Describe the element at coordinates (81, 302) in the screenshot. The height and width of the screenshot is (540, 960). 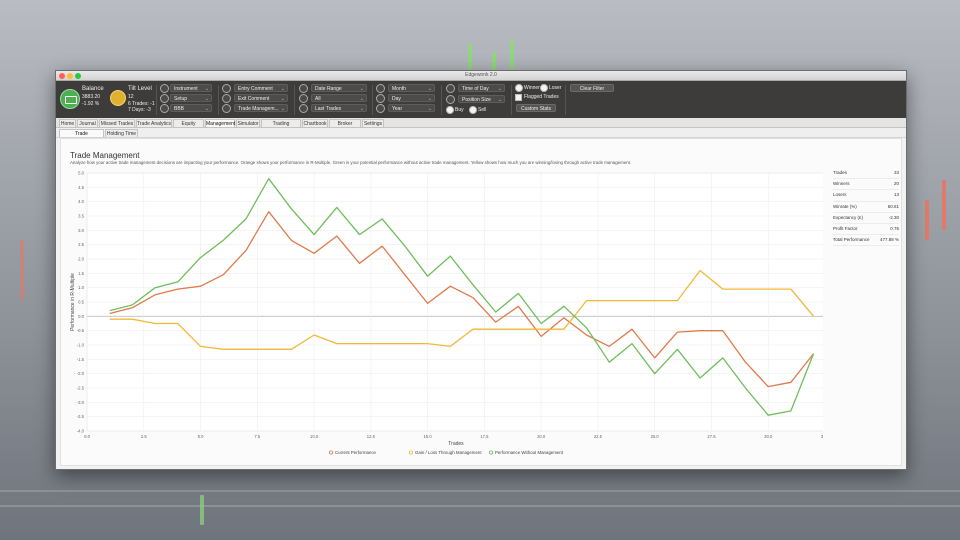
I see `y-tick-label: 0.5` at that location.